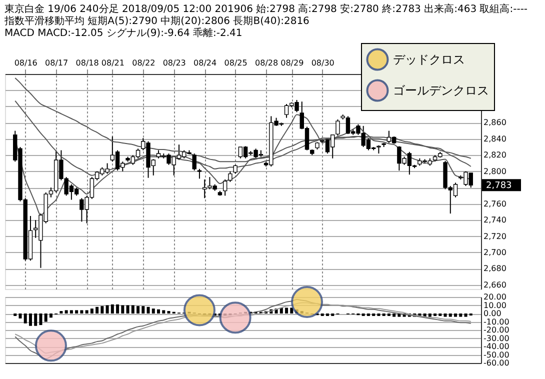 This screenshot has height=379, width=545. I want to click on x-tick-label: 08/22, so click(144, 63).